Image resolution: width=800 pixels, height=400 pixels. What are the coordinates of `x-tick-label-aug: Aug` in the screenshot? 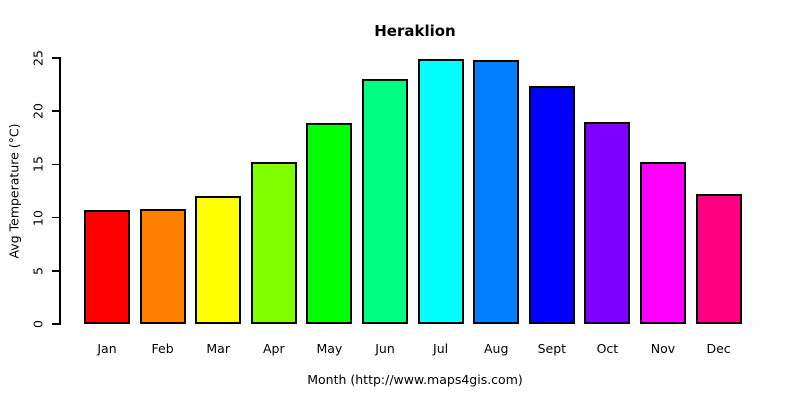 It's located at (496, 348).